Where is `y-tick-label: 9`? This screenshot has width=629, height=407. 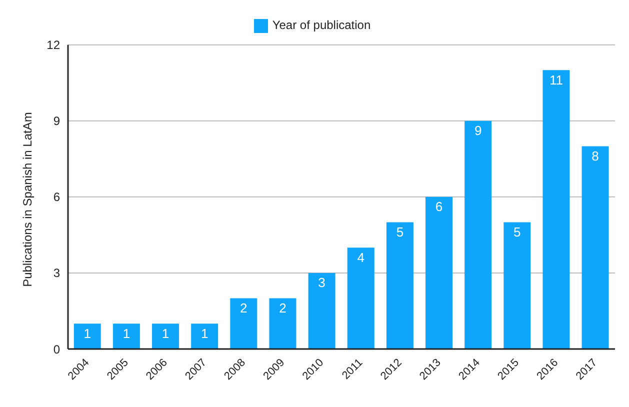
y-tick-label: 9 is located at coordinates (56, 121).